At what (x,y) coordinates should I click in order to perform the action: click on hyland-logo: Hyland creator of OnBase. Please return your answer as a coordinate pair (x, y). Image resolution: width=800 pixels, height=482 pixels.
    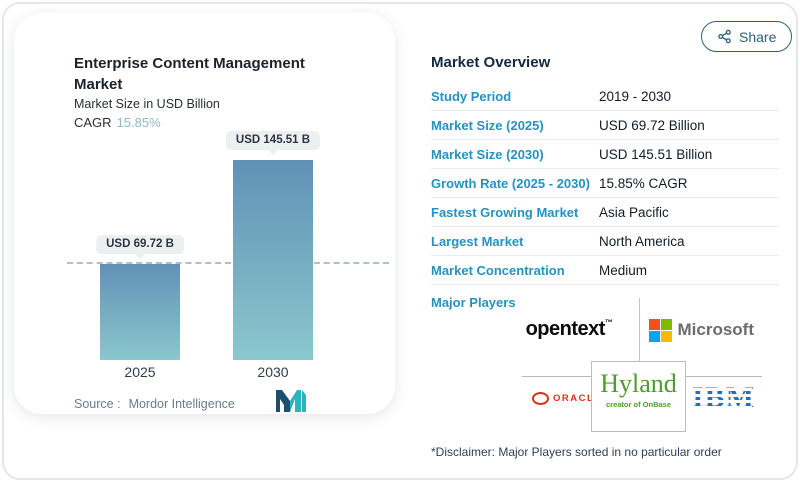
    Looking at the image, I should click on (638, 396).